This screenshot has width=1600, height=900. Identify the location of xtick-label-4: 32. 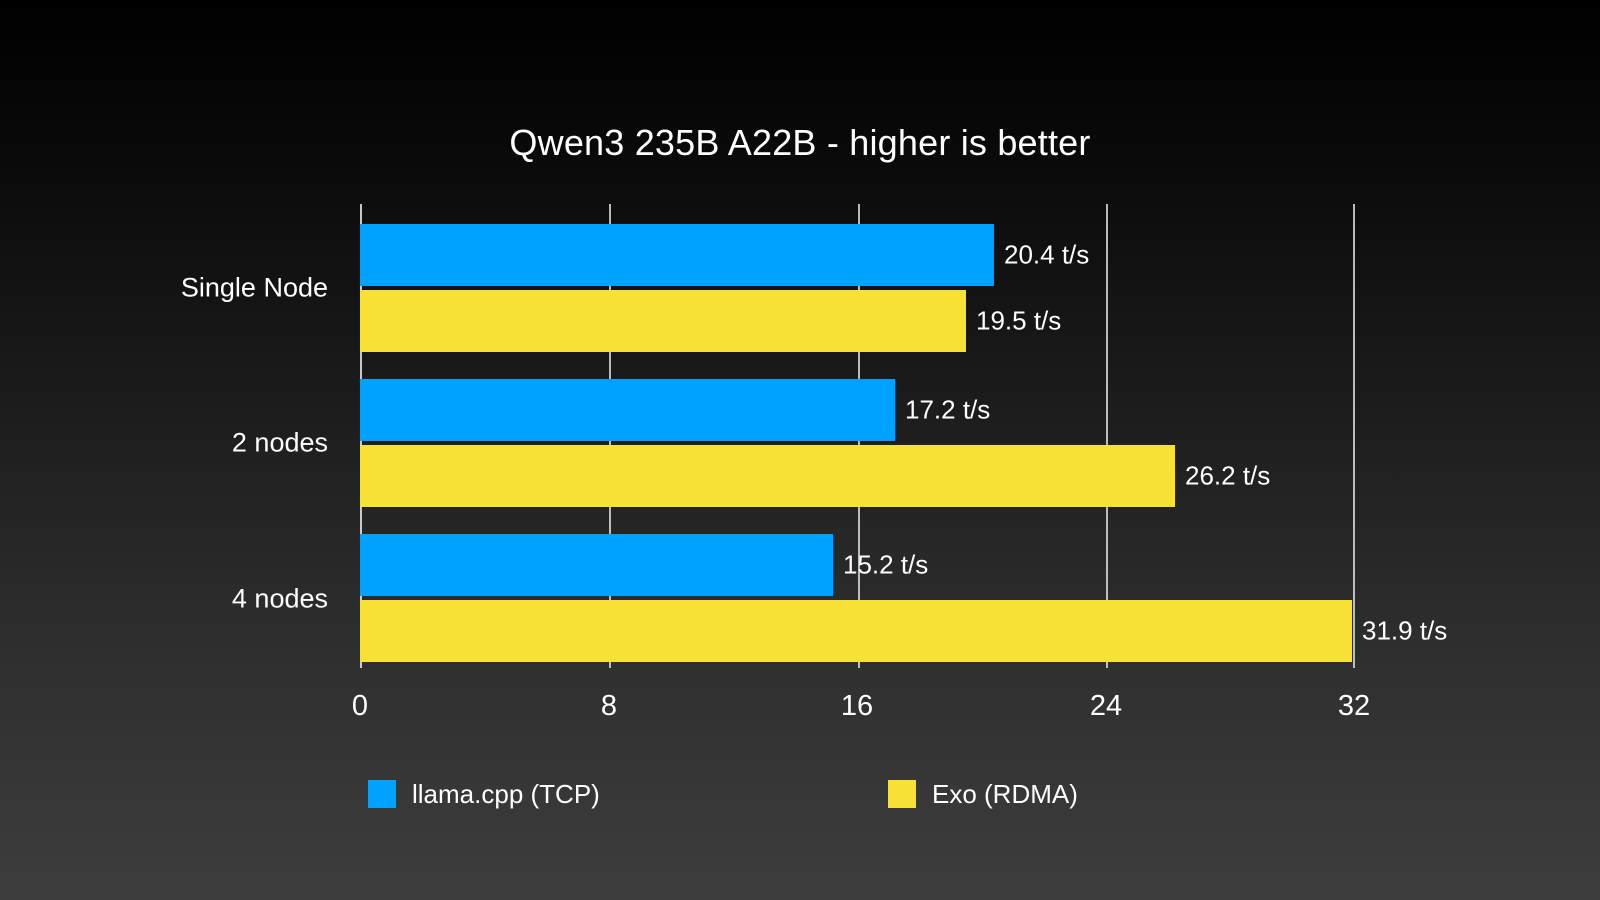
(1354, 706).